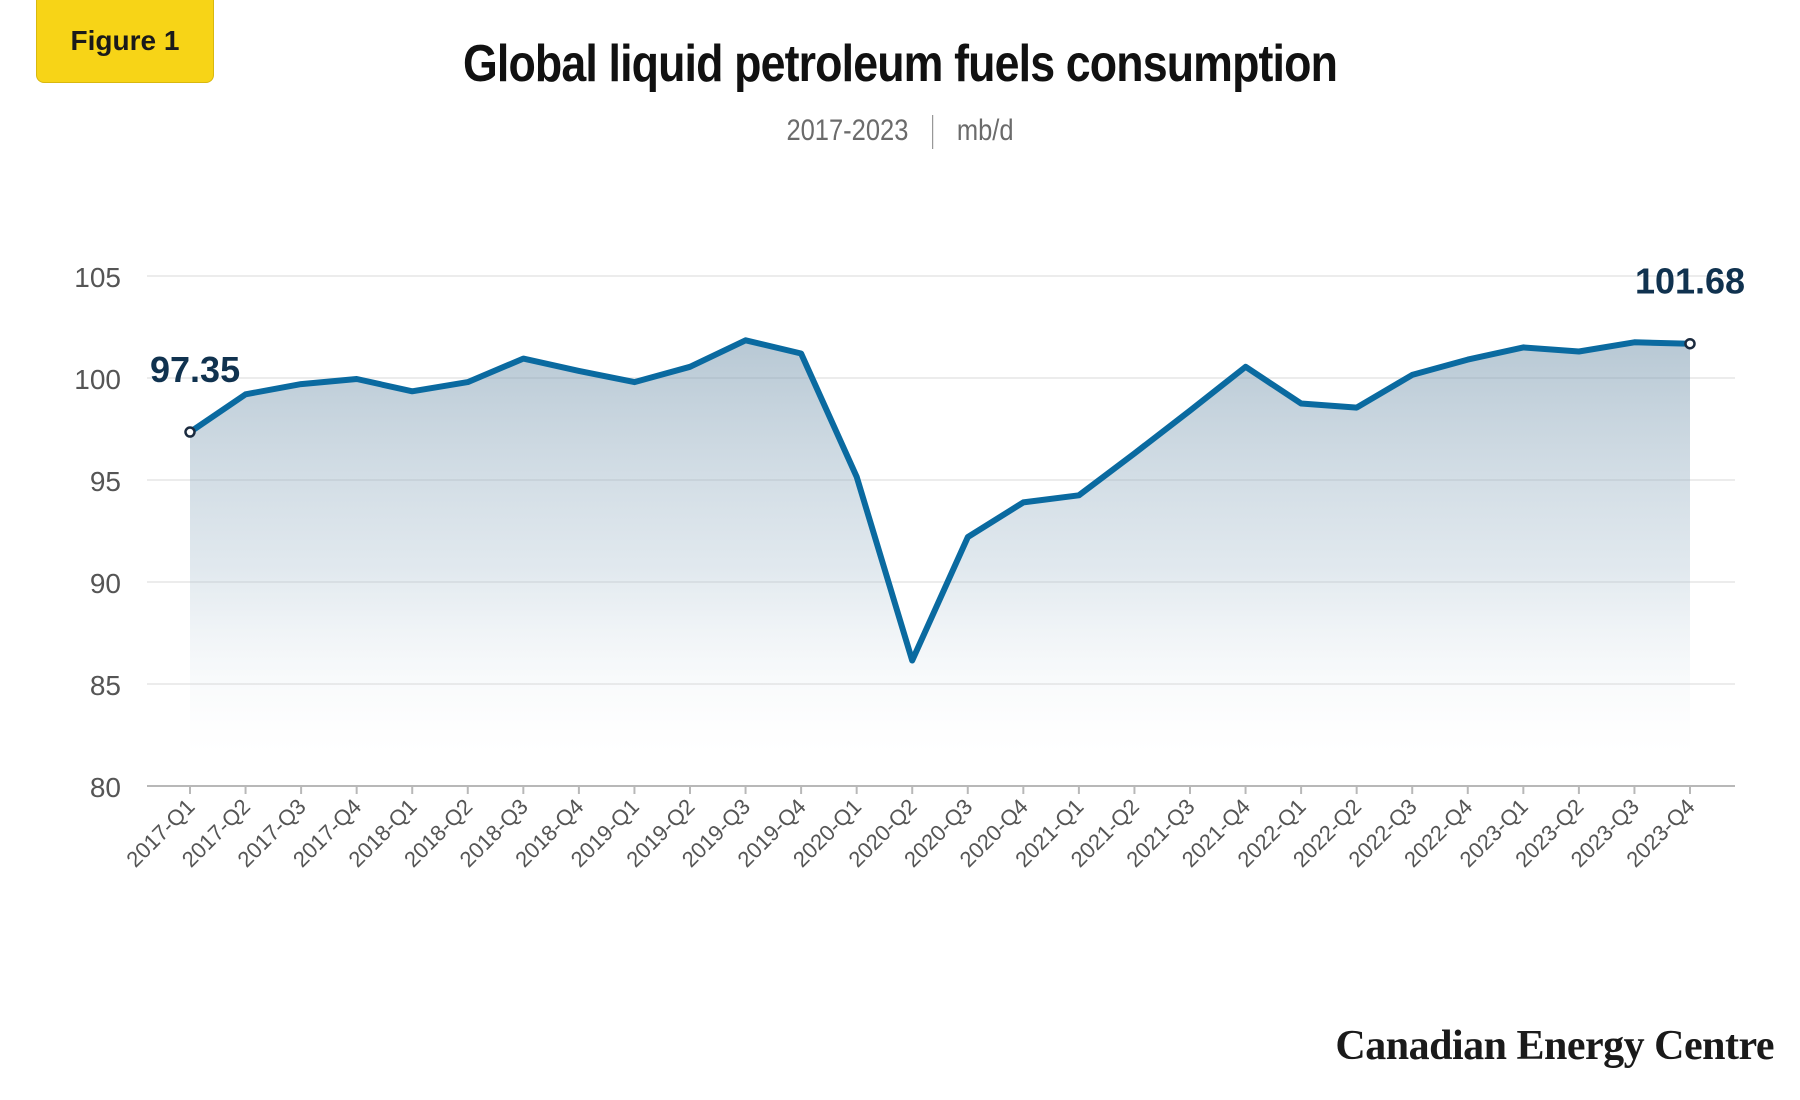  Describe the element at coordinates (105, 787) in the screenshot. I see `y-tick-label: 80` at that location.